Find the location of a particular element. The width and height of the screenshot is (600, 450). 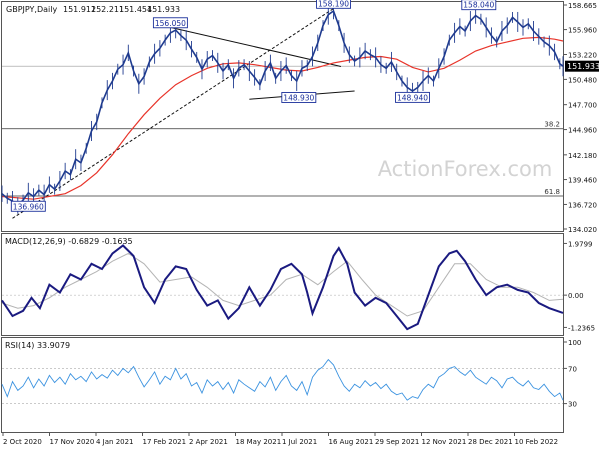

annotation-label: 148.930 is located at coordinates (298, 97).